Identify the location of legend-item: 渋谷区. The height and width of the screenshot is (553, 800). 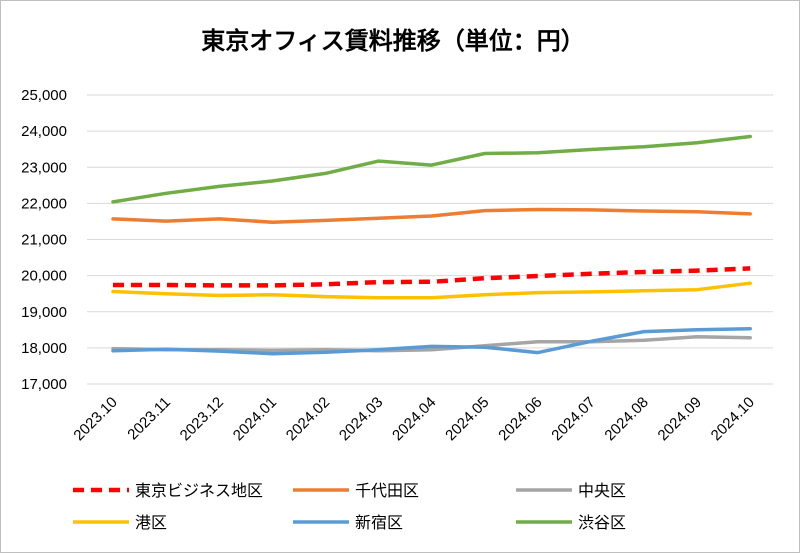
(571, 522).